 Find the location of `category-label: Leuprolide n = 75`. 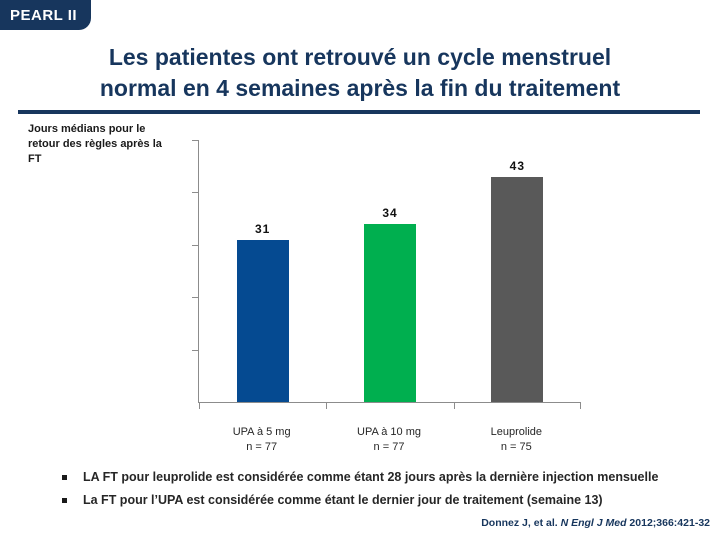

category-label: Leuprolide n = 75 is located at coordinates (516, 440).